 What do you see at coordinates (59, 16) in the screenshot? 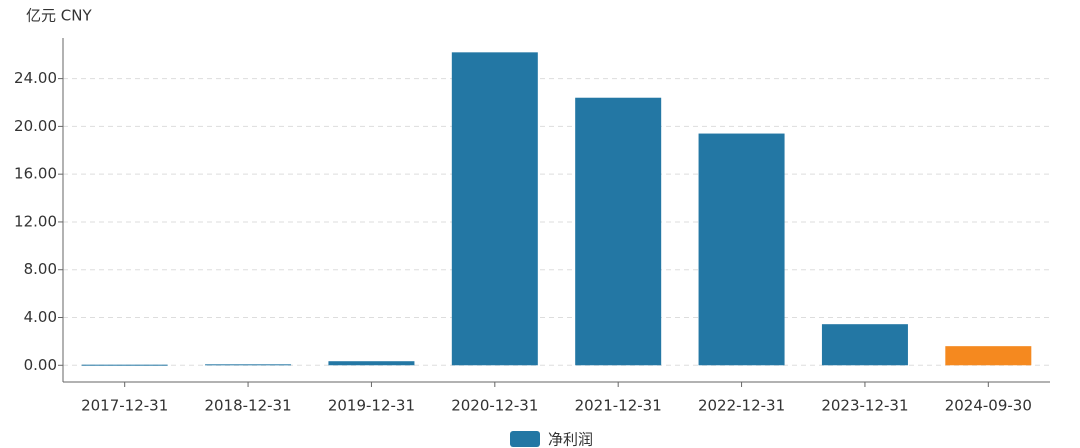
I see `y-axis-label: 亿元 CNY` at bounding box center [59, 16].